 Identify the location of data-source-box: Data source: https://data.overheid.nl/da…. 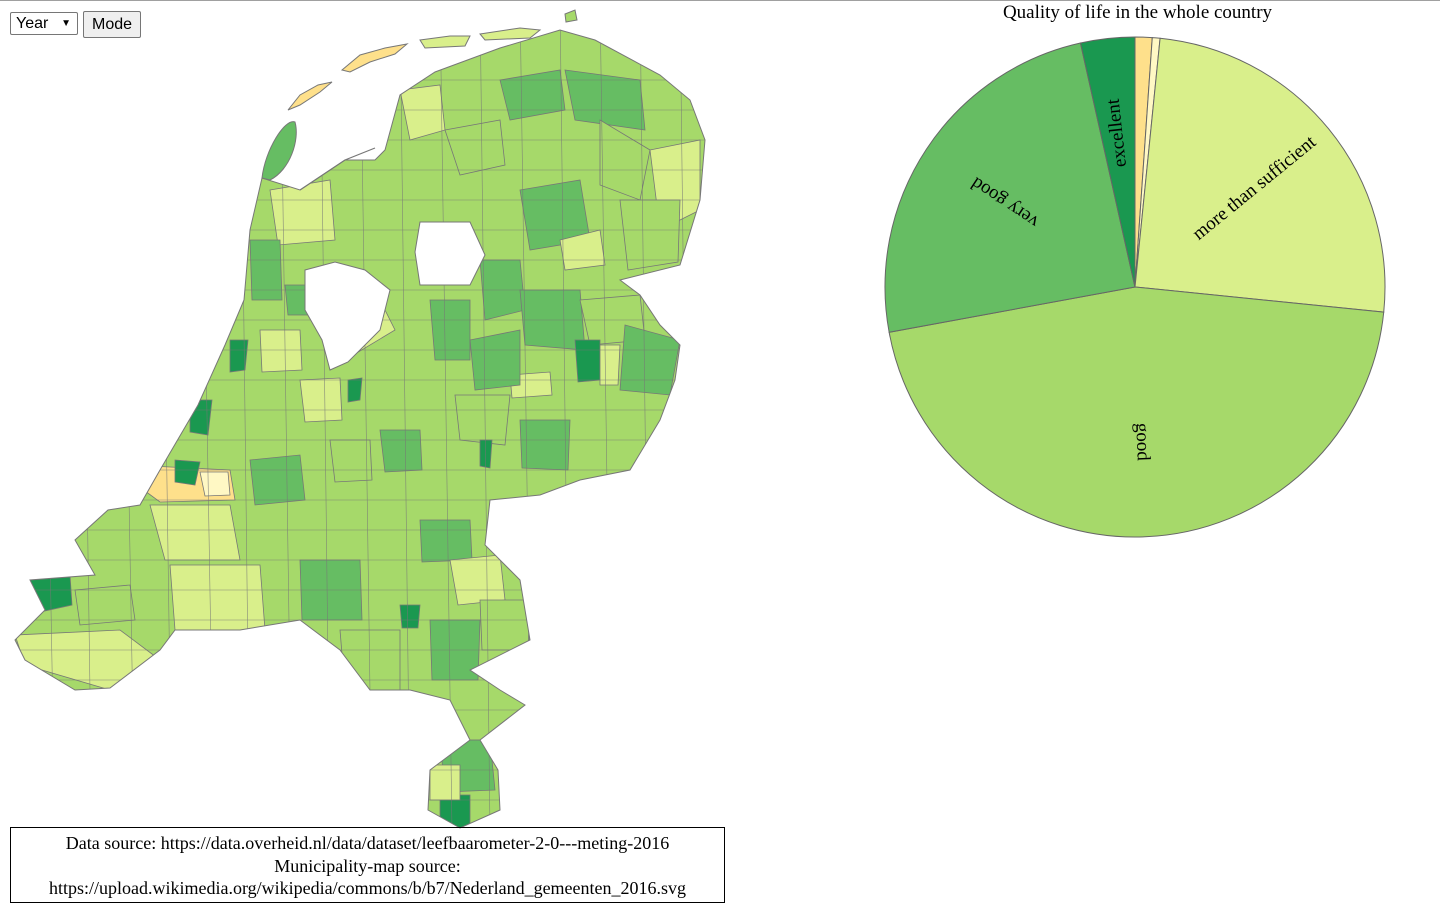
(367, 865).